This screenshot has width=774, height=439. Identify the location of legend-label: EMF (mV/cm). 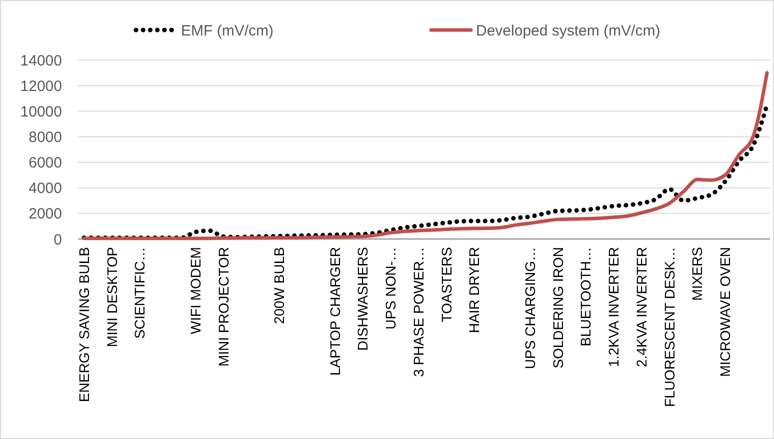
(227, 31).